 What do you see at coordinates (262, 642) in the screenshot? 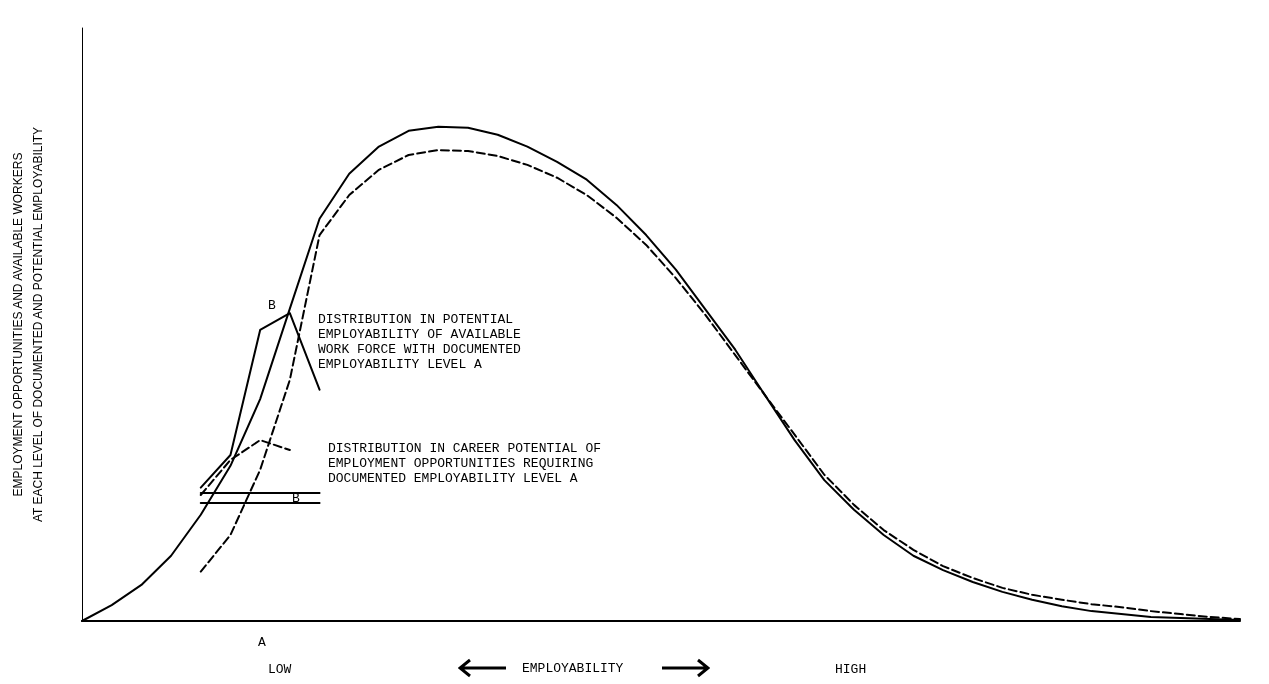
I see `text: A` at bounding box center [262, 642].